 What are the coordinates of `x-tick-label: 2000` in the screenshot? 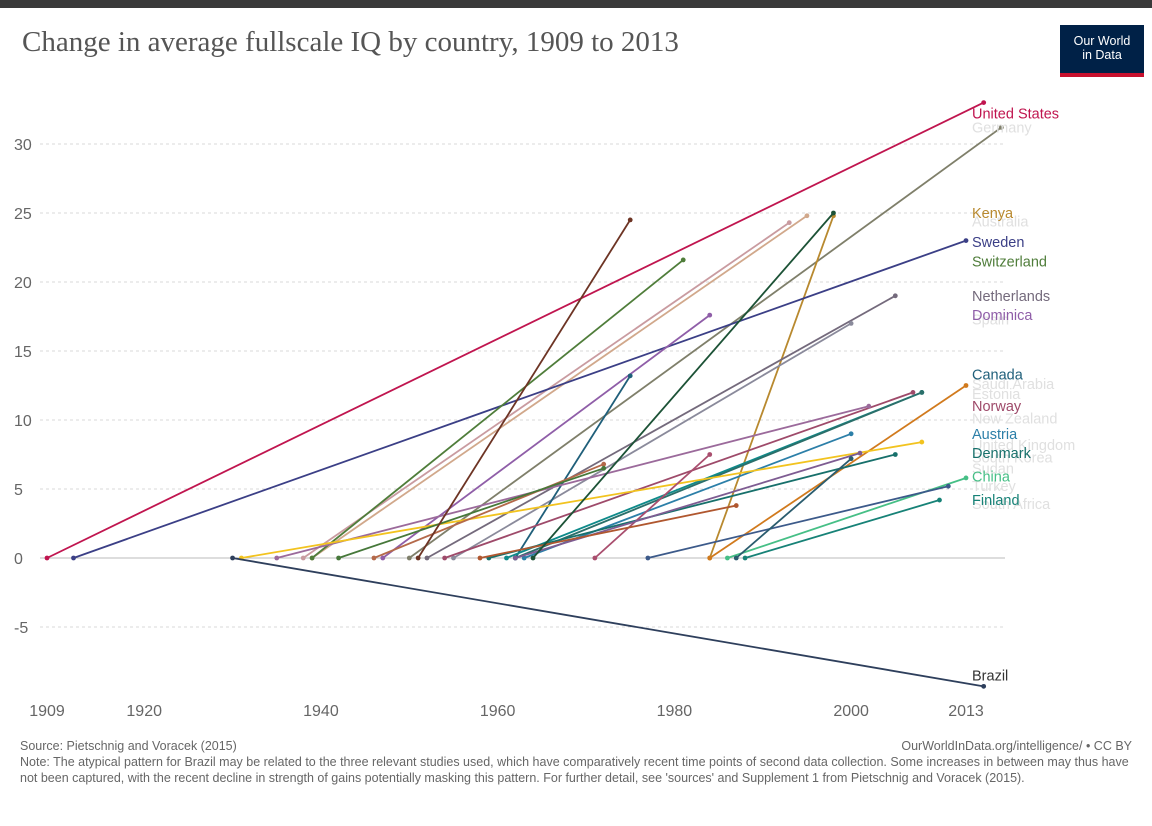 It's located at (851, 711).